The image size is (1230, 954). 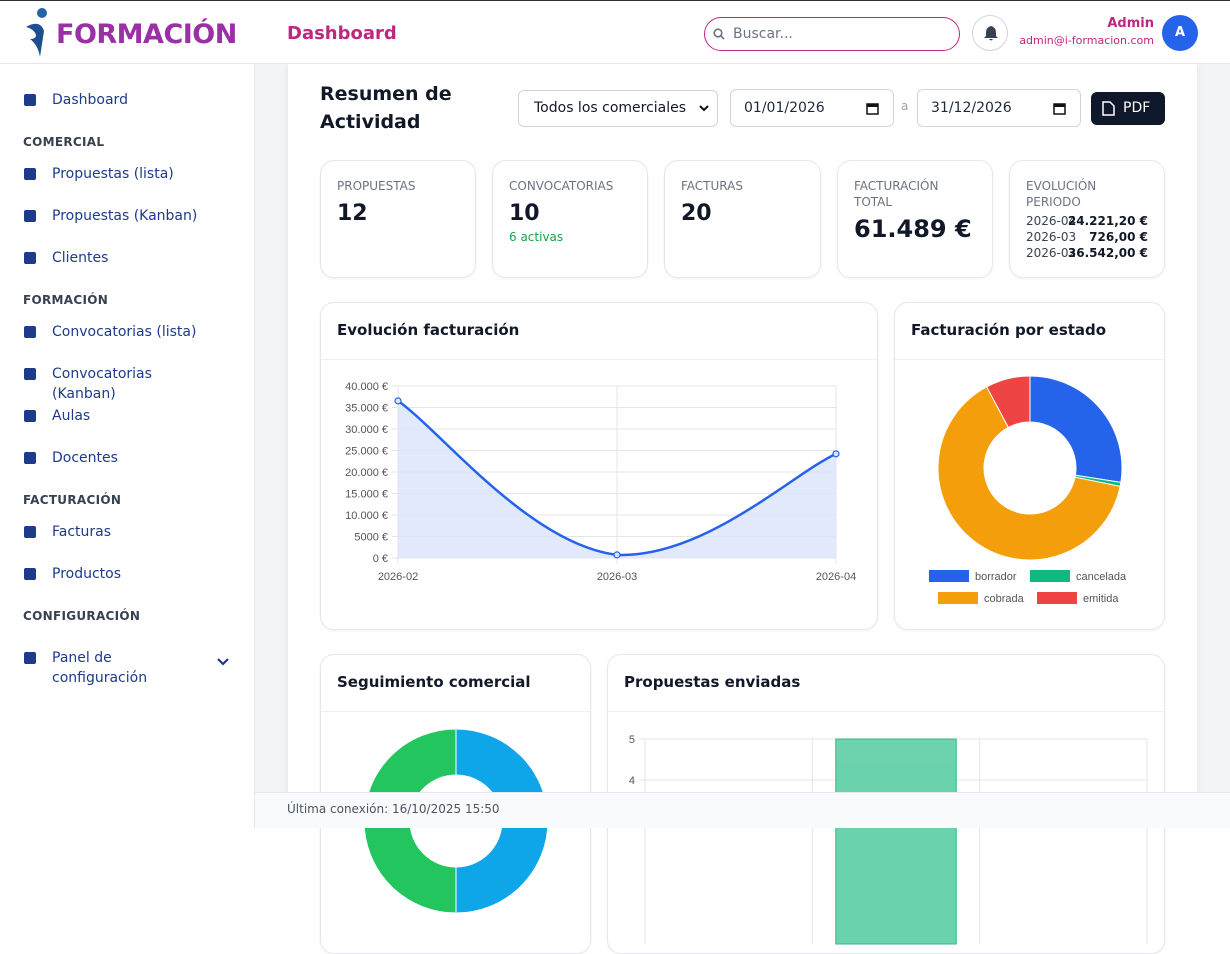 What do you see at coordinates (1180, 33) in the screenshot?
I see `avatar: A` at bounding box center [1180, 33].